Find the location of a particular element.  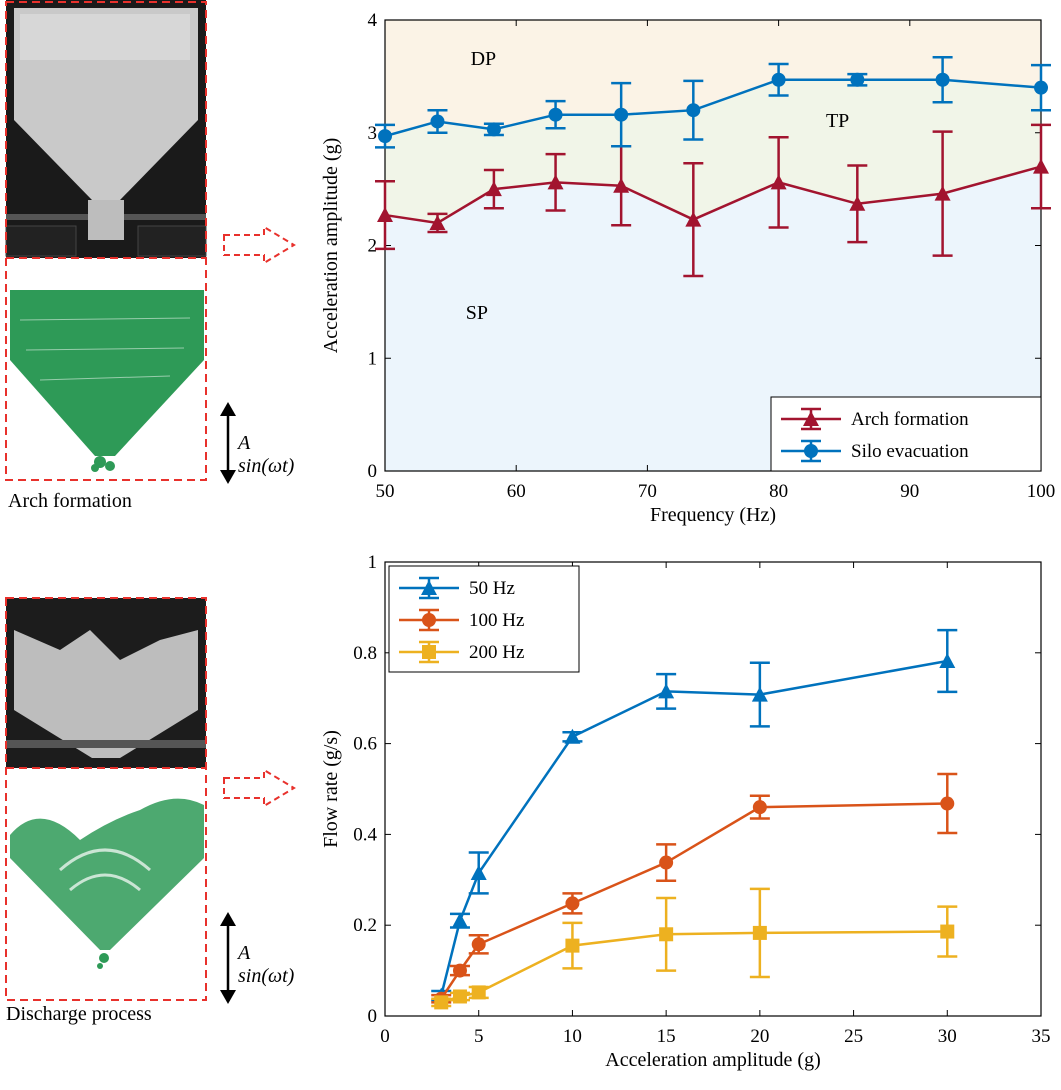

discharge-figure is located at coordinates (120, 800).